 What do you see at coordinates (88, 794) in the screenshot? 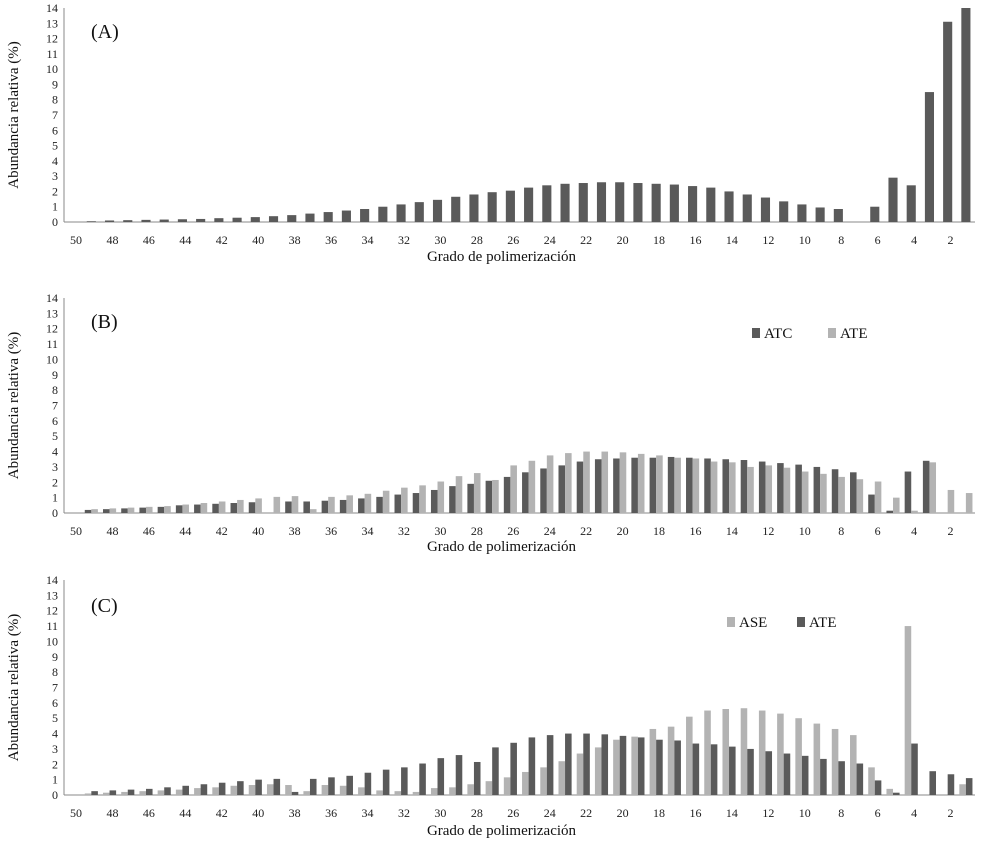
I see `bar-ase-dp49` at bounding box center [88, 794].